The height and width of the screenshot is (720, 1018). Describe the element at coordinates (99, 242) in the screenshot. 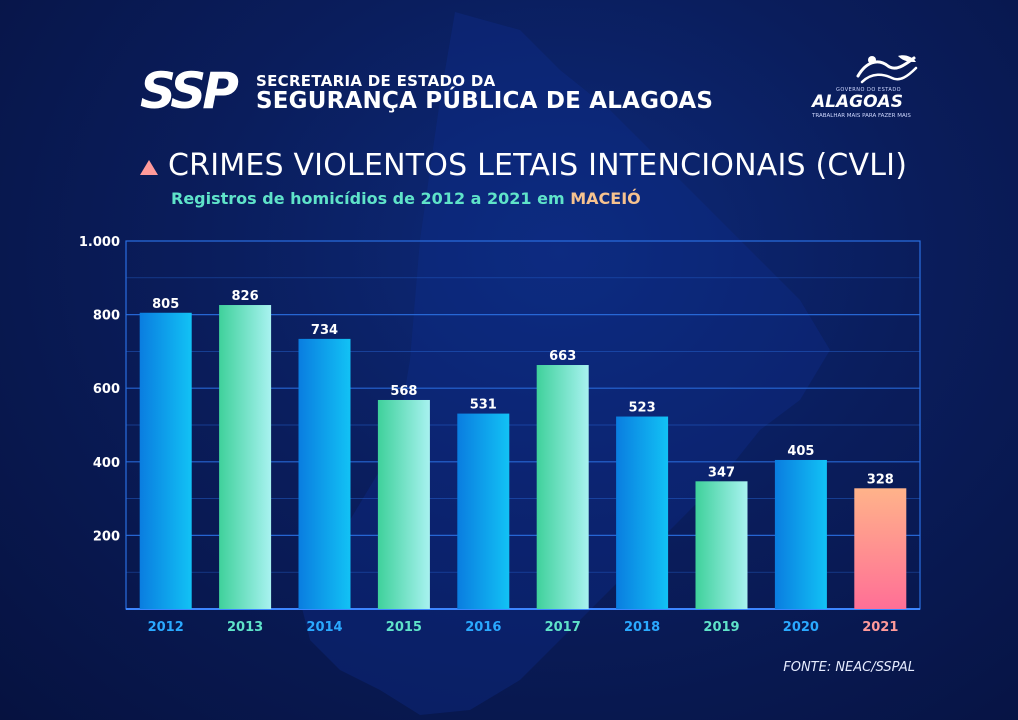

I see `y-tick-label: 1.000` at that location.